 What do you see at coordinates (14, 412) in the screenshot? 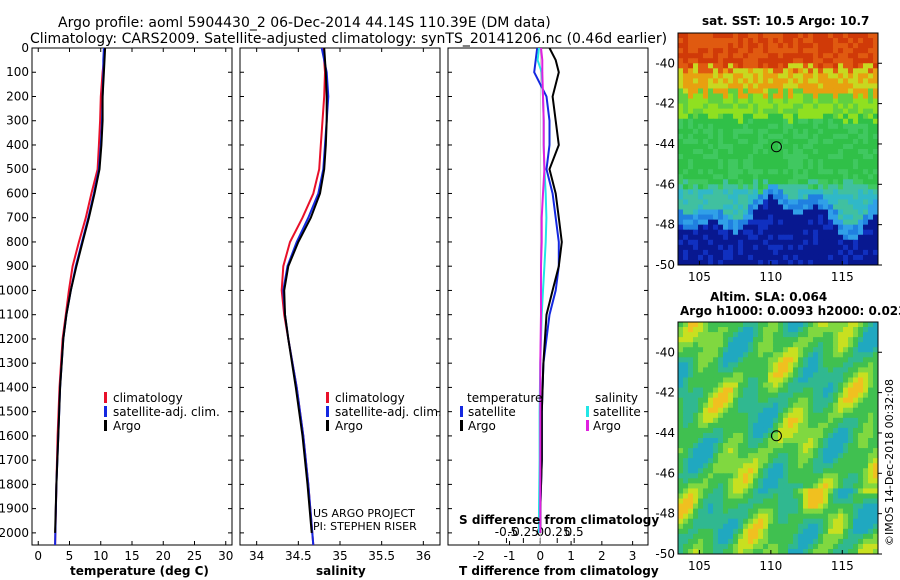
I see `depth-tick-label: 1500` at bounding box center [14, 412].